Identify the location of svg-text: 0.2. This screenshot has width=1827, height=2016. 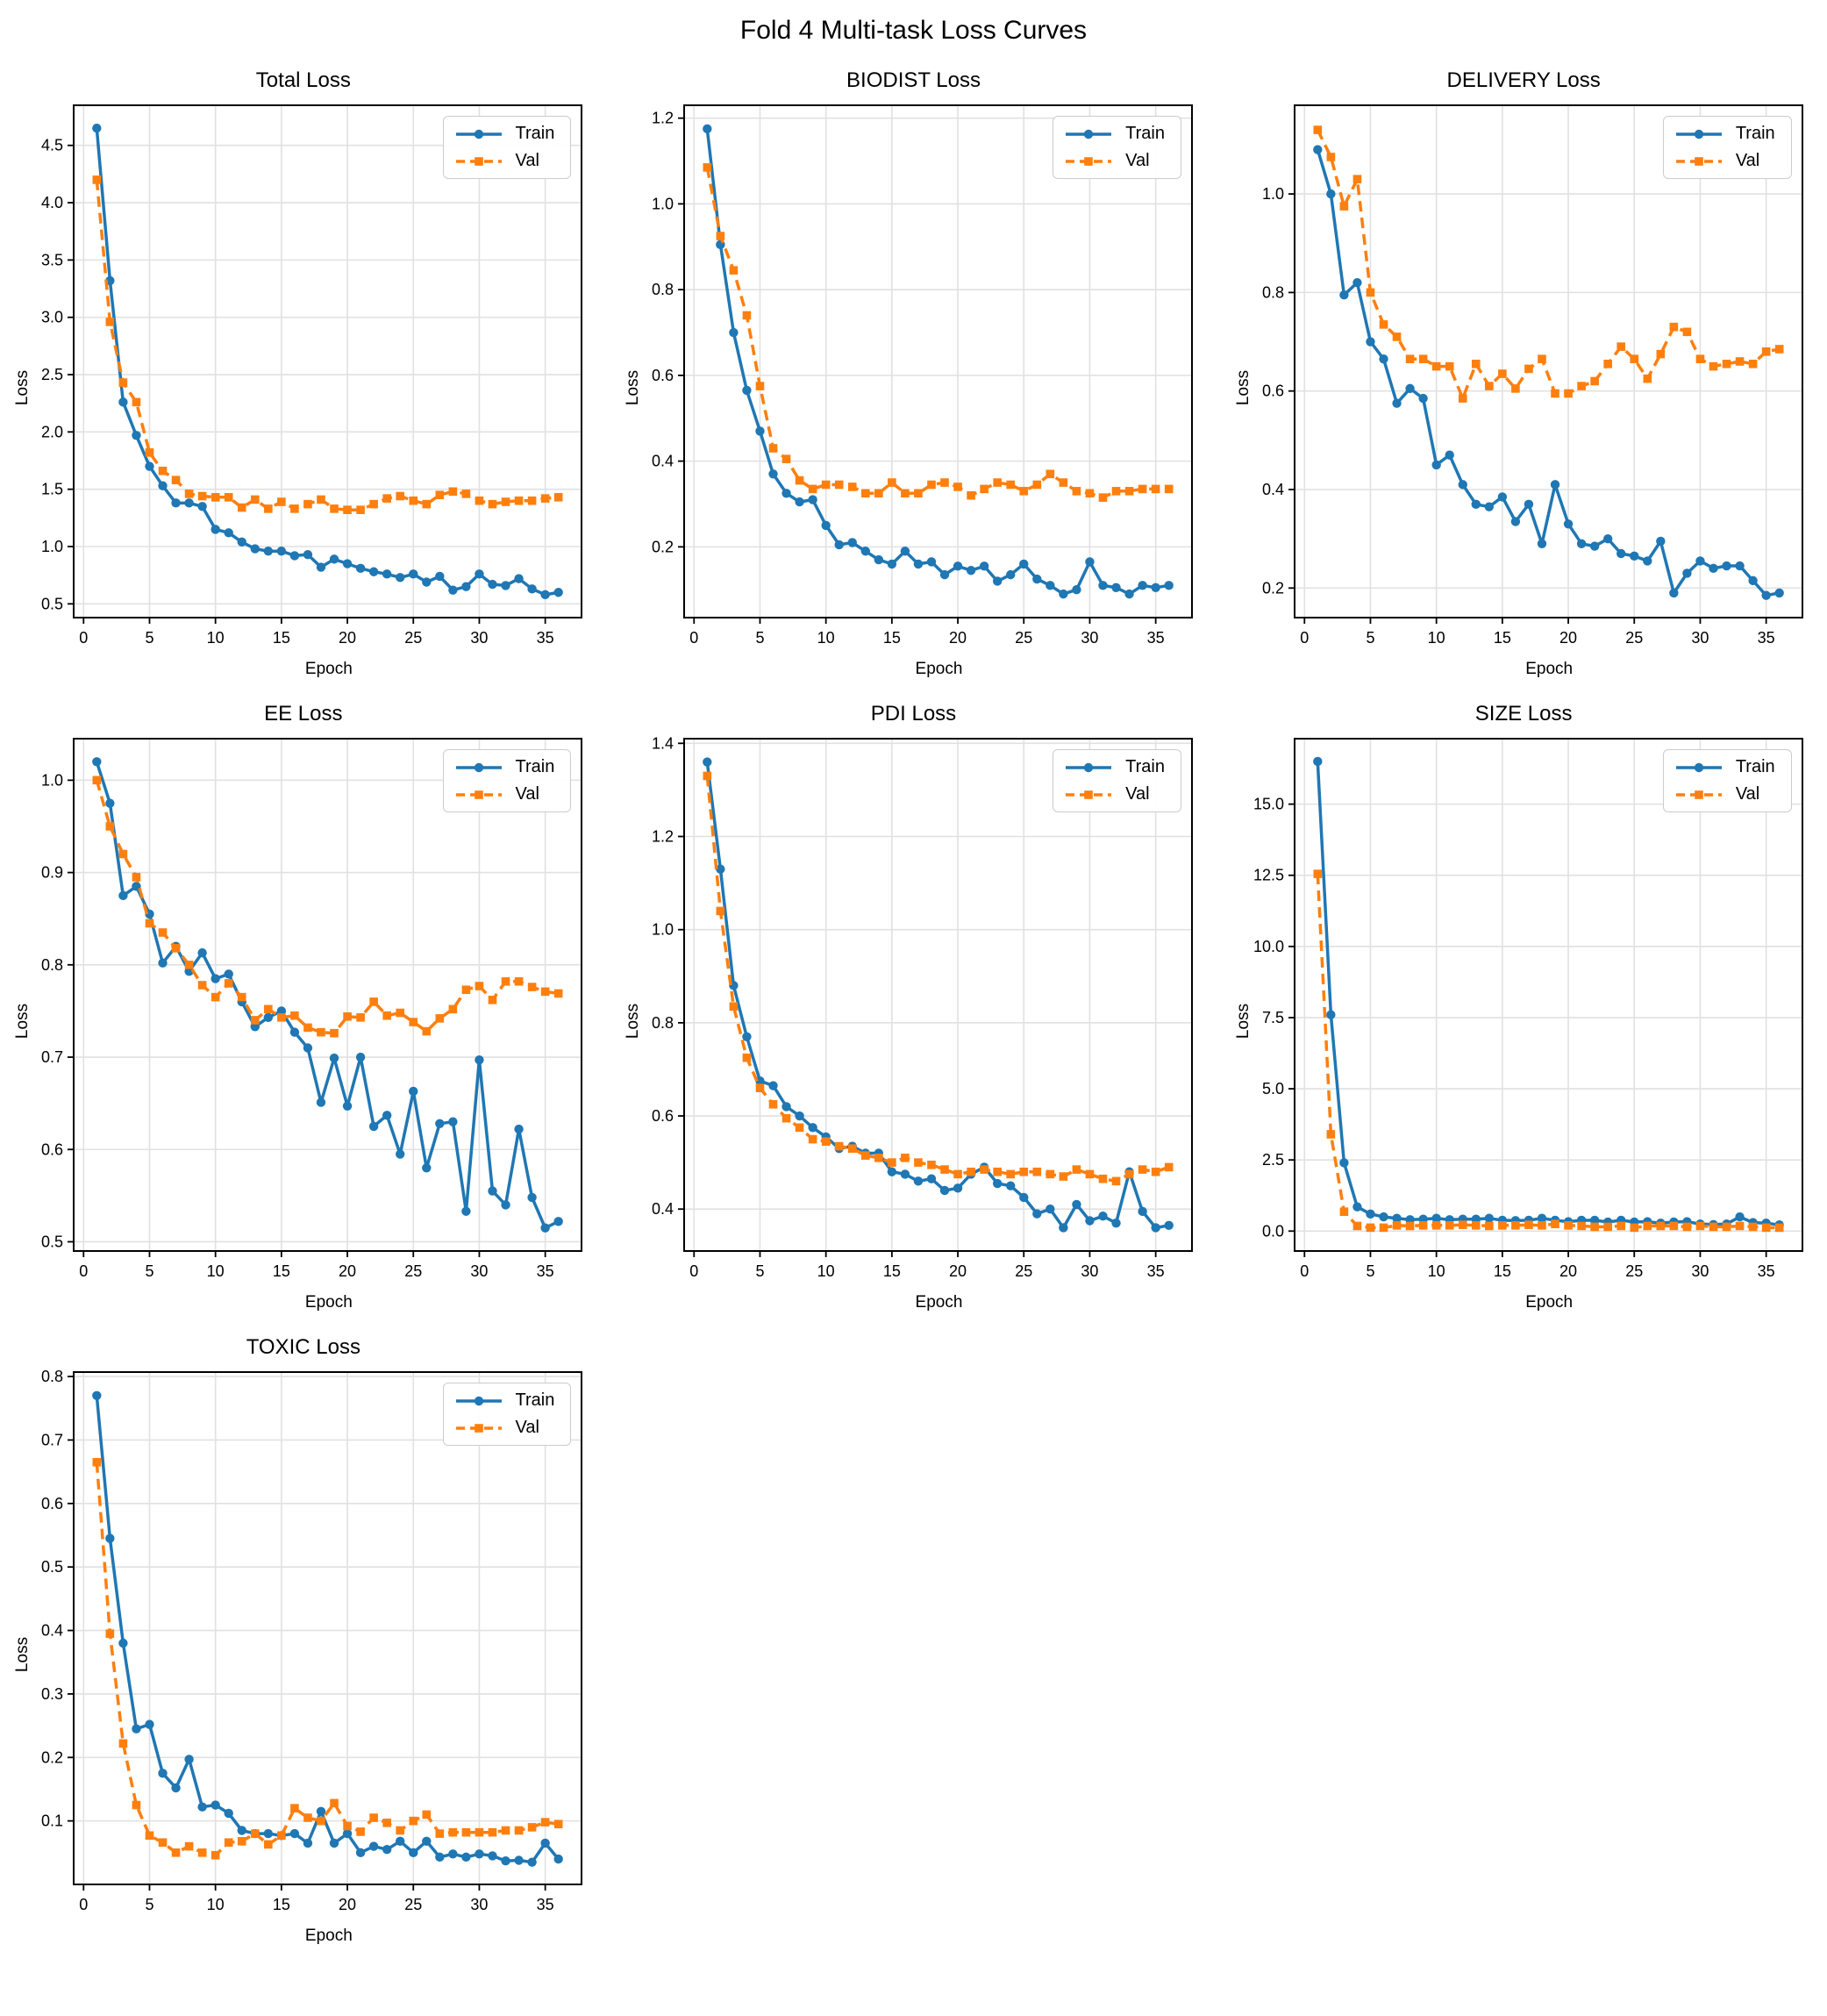
(52, 1757).